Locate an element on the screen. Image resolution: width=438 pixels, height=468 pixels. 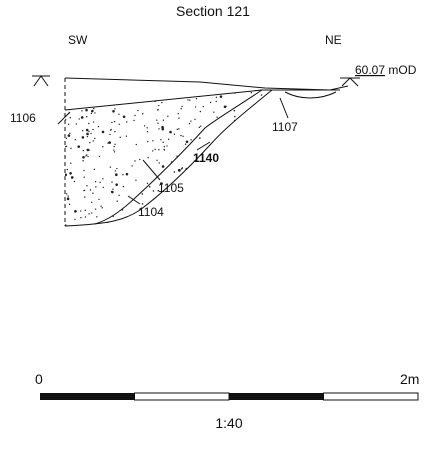
context-label: 1140 is located at coordinates (206, 158).